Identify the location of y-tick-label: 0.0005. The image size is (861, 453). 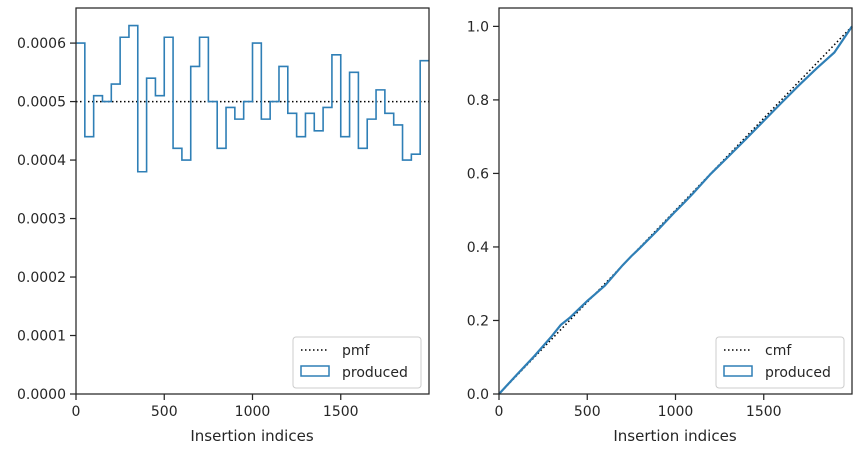
(41, 103).